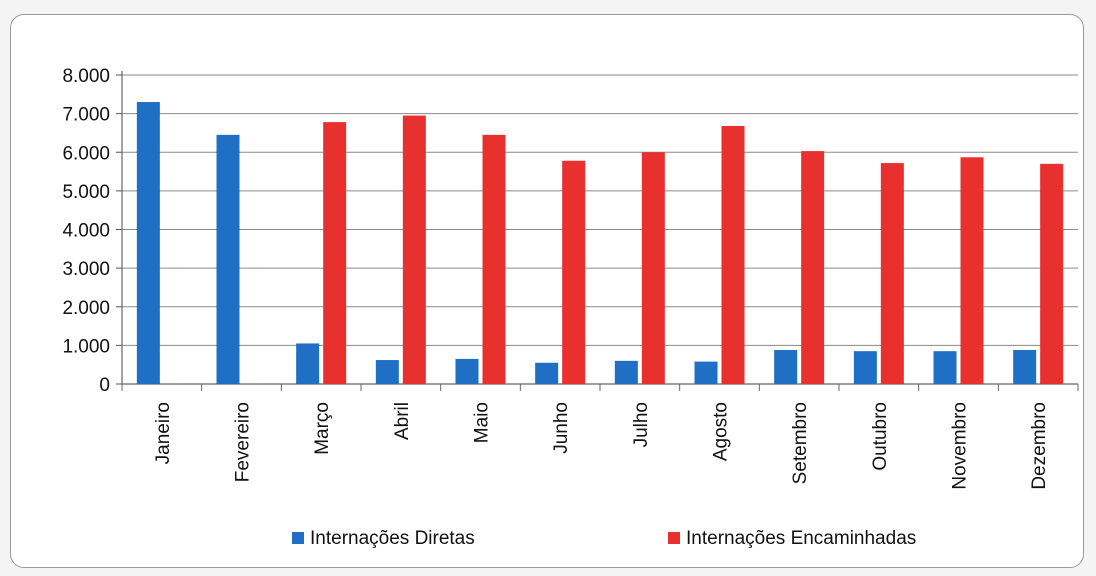 The image size is (1096, 576). I want to click on y-tick-label: 8.000, so click(86, 76).